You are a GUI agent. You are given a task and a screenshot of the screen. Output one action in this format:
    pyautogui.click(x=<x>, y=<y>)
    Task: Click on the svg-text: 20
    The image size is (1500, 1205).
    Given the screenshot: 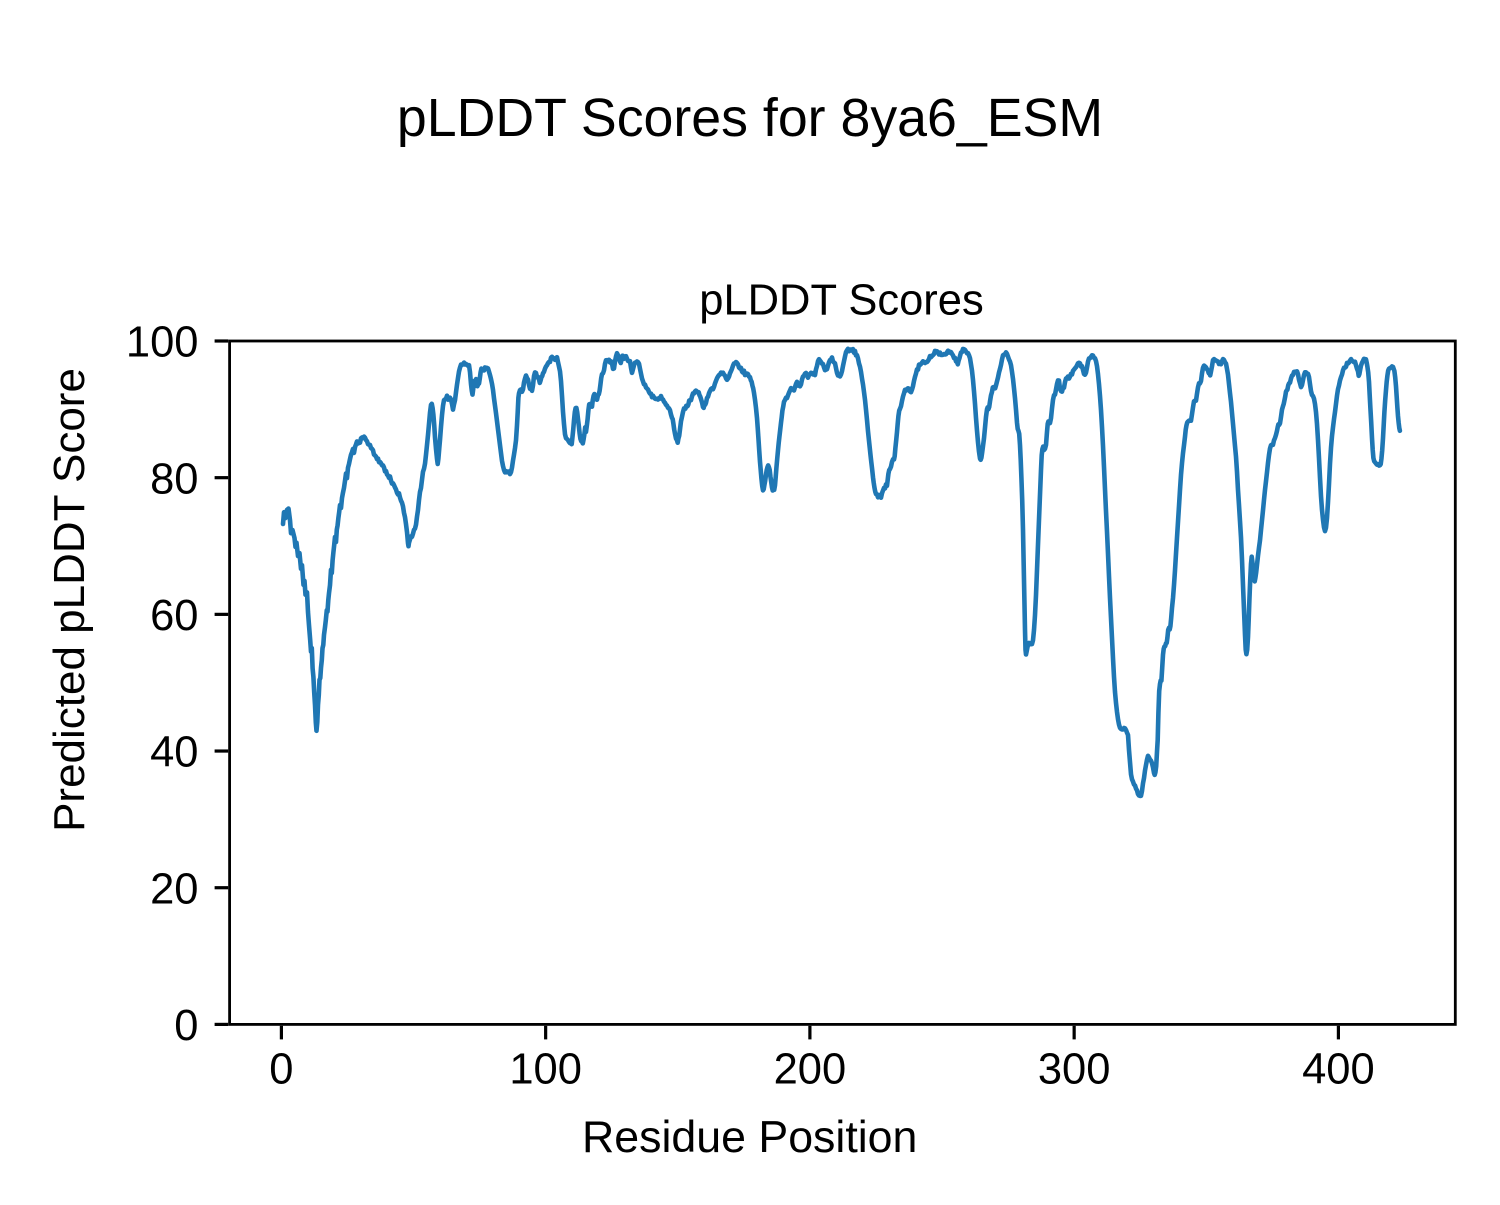 What is the action you would take?
    pyautogui.click(x=174, y=889)
    